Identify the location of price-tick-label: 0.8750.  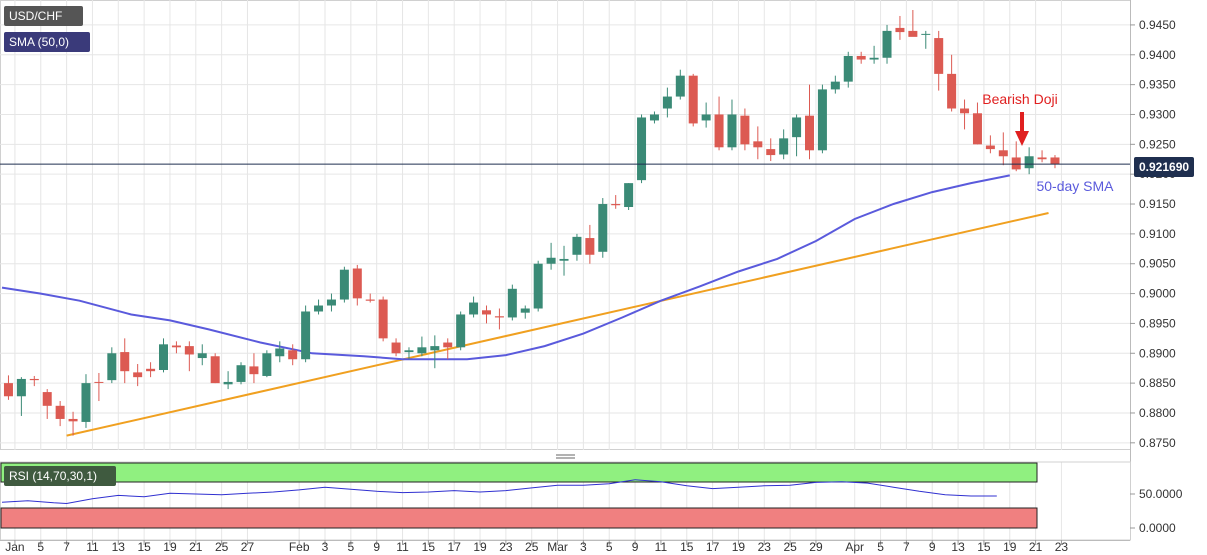
(1157, 443).